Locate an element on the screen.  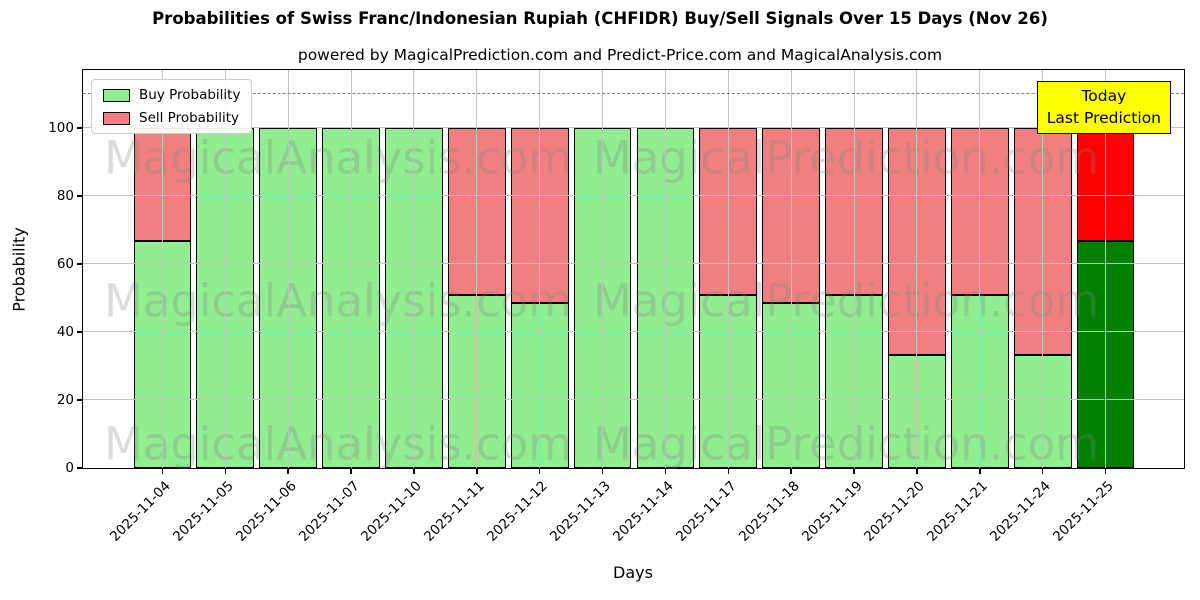
bar-cell: 2025-11-13 is located at coordinates (590, 307).